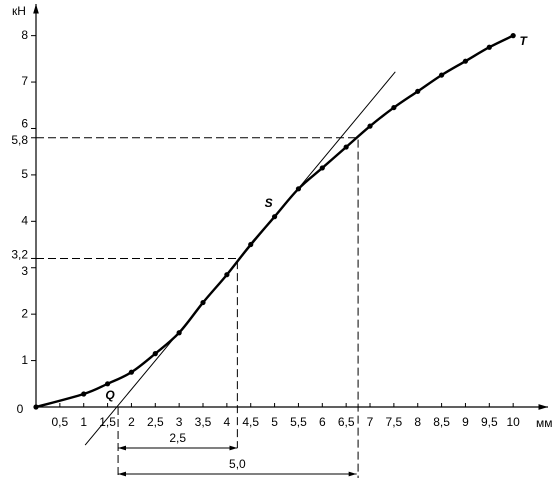  What do you see at coordinates (24, 220) in the screenshot?
I see `y-tick-label: 4` at bounding box center [24, 220].